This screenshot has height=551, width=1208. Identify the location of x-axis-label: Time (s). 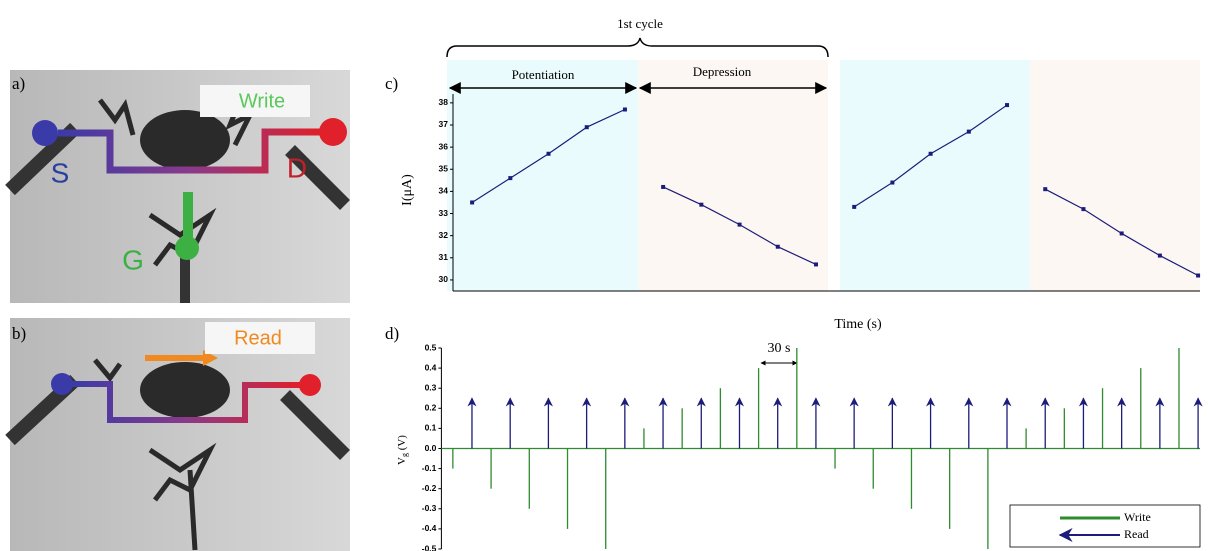
(858, 324).